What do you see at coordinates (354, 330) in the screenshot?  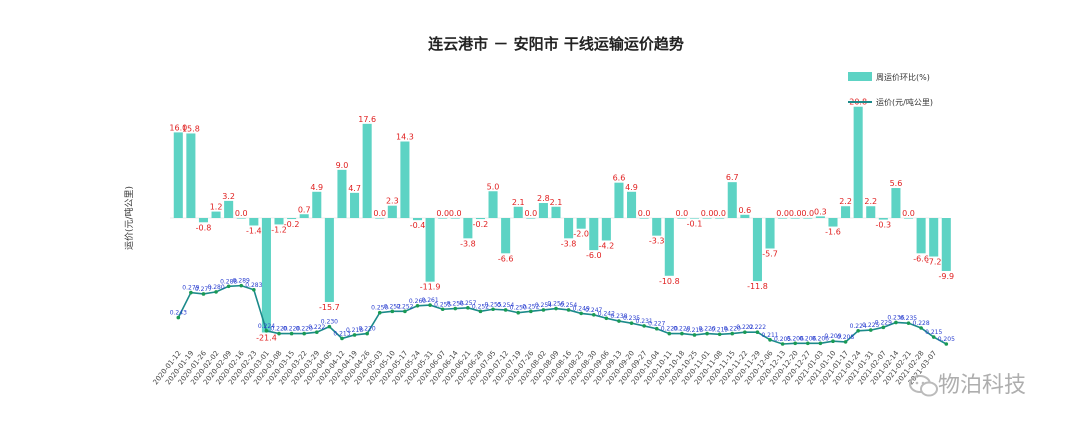 I see `price-point-label: 0.218` at bounding box center [354, 330].